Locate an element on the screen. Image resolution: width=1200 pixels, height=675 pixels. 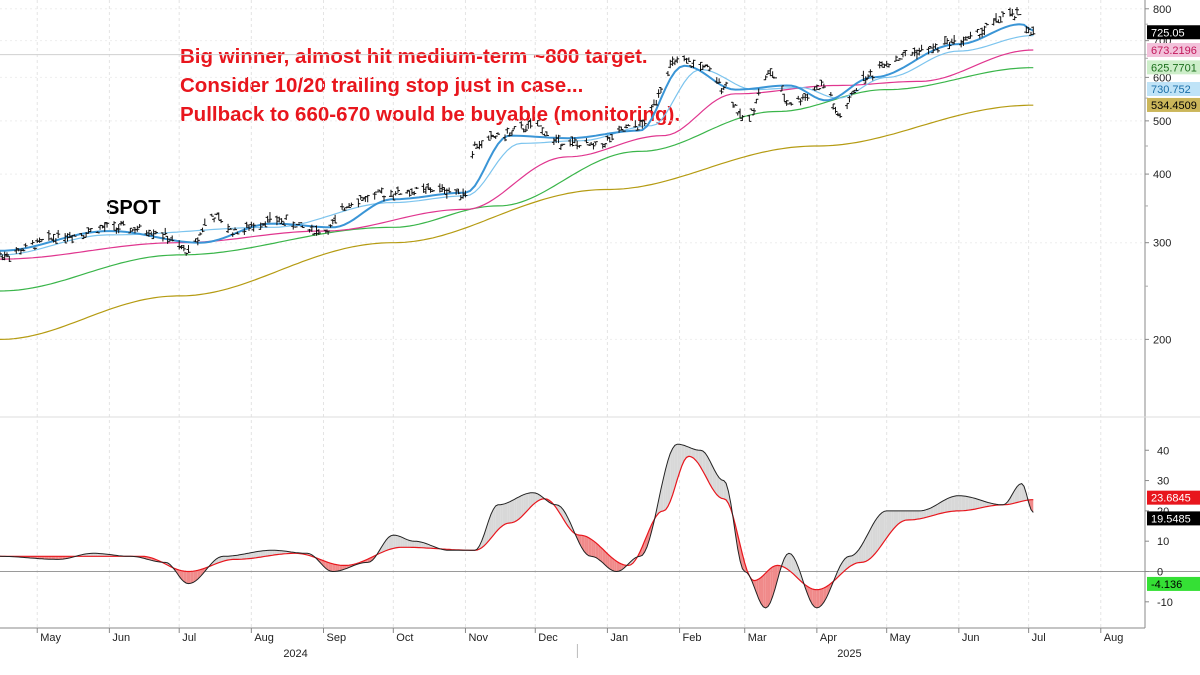
ticker-label: SPOT is located at coordinates (133, 208).